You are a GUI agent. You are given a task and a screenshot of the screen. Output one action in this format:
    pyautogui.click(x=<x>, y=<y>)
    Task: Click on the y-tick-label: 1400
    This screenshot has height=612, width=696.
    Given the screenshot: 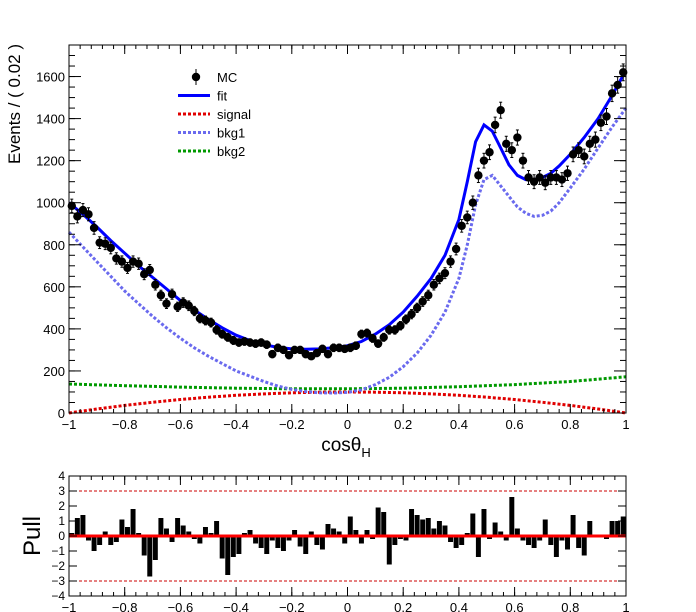 What is the action you would take?
    pyautogui.click(x=50, y=119)
    